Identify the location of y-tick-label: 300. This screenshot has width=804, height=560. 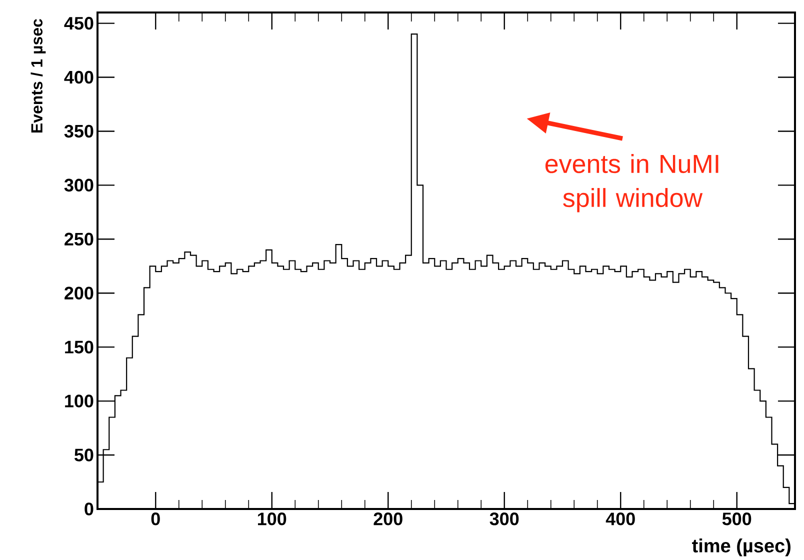
(79, 185).